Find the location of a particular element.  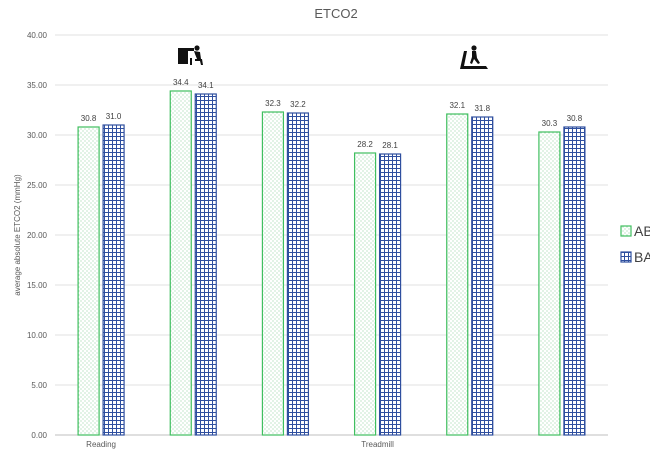

data-label: 32.2 is located at coordinates (298, 104).